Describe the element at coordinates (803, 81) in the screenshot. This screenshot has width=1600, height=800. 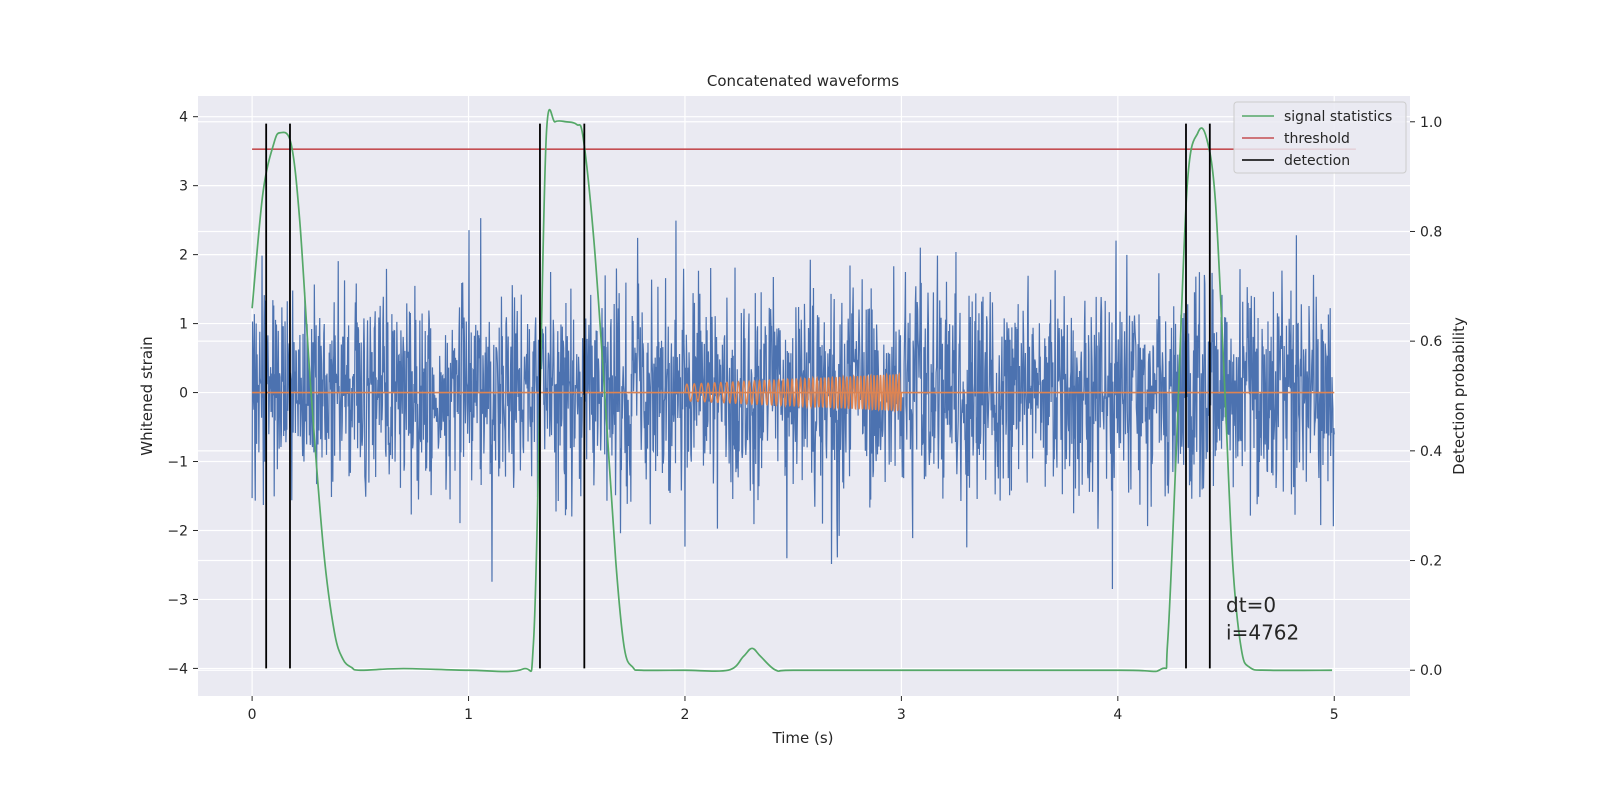
I see `chart-title: Concatenated waveforms` at that location.